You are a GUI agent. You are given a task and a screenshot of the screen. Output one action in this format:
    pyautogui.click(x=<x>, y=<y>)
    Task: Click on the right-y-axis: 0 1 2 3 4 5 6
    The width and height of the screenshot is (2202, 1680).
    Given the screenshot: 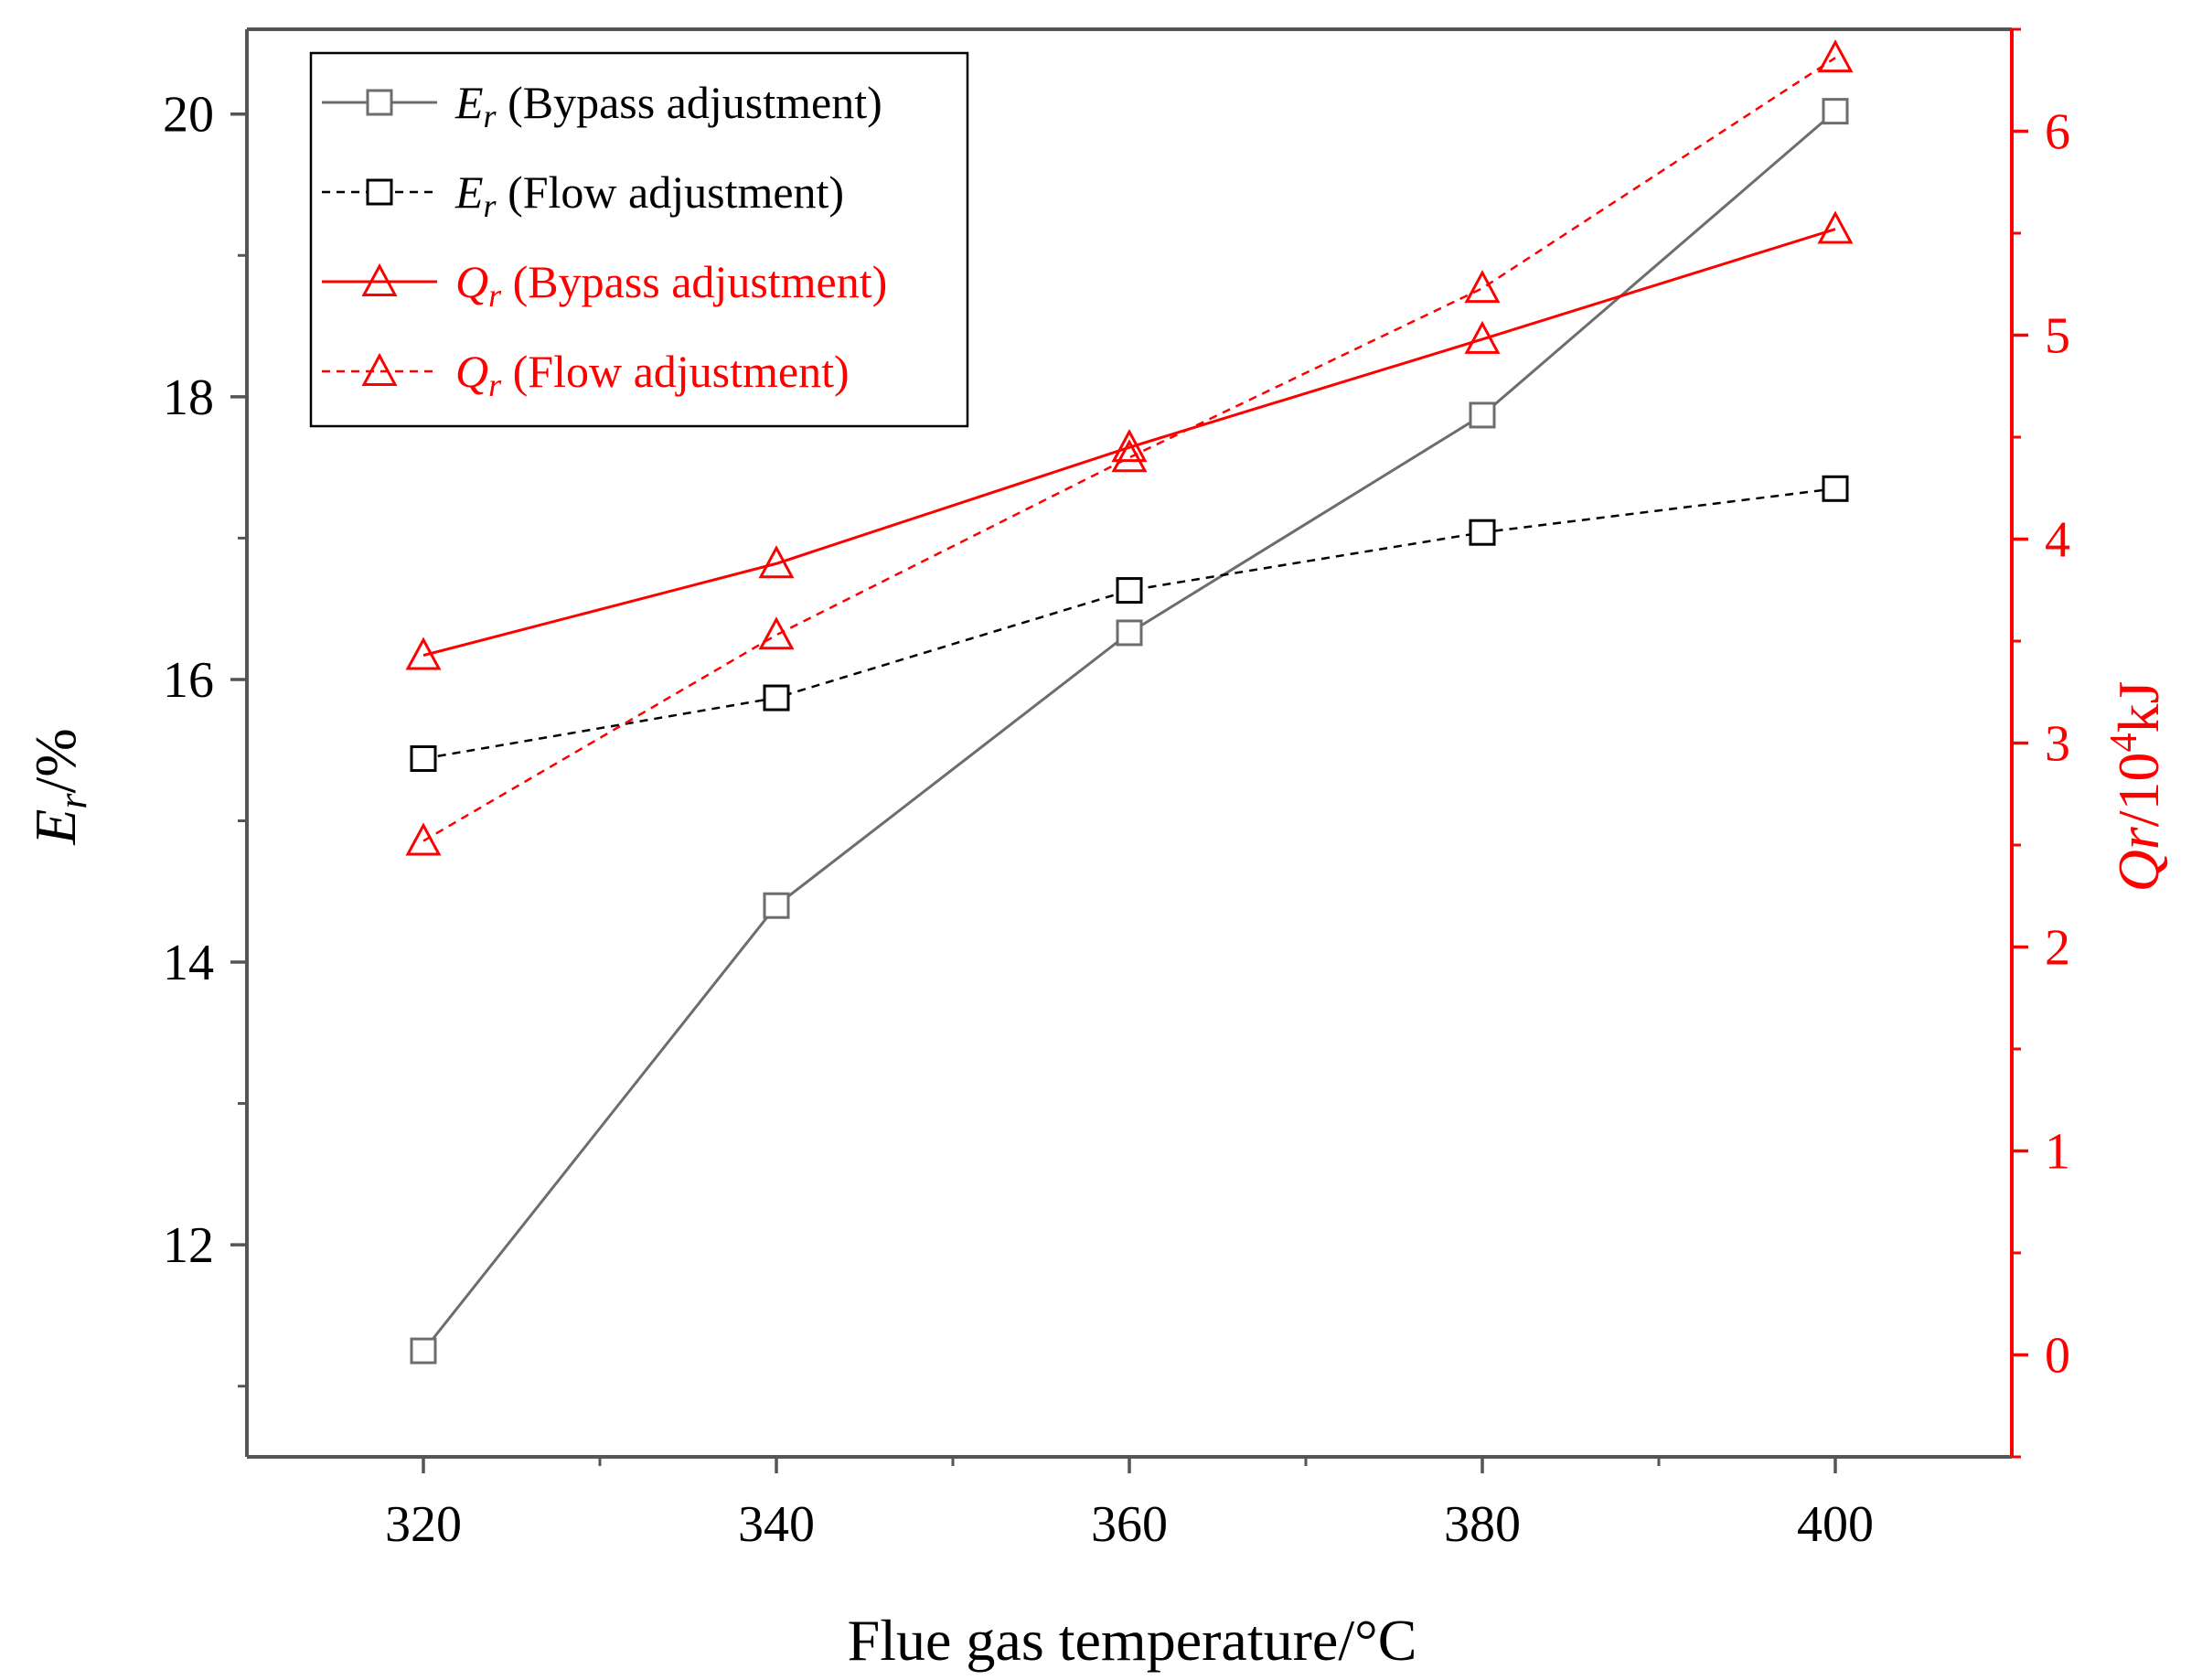 What is the action you would take?
    pyautogui.click(x=2040, y=743)
    